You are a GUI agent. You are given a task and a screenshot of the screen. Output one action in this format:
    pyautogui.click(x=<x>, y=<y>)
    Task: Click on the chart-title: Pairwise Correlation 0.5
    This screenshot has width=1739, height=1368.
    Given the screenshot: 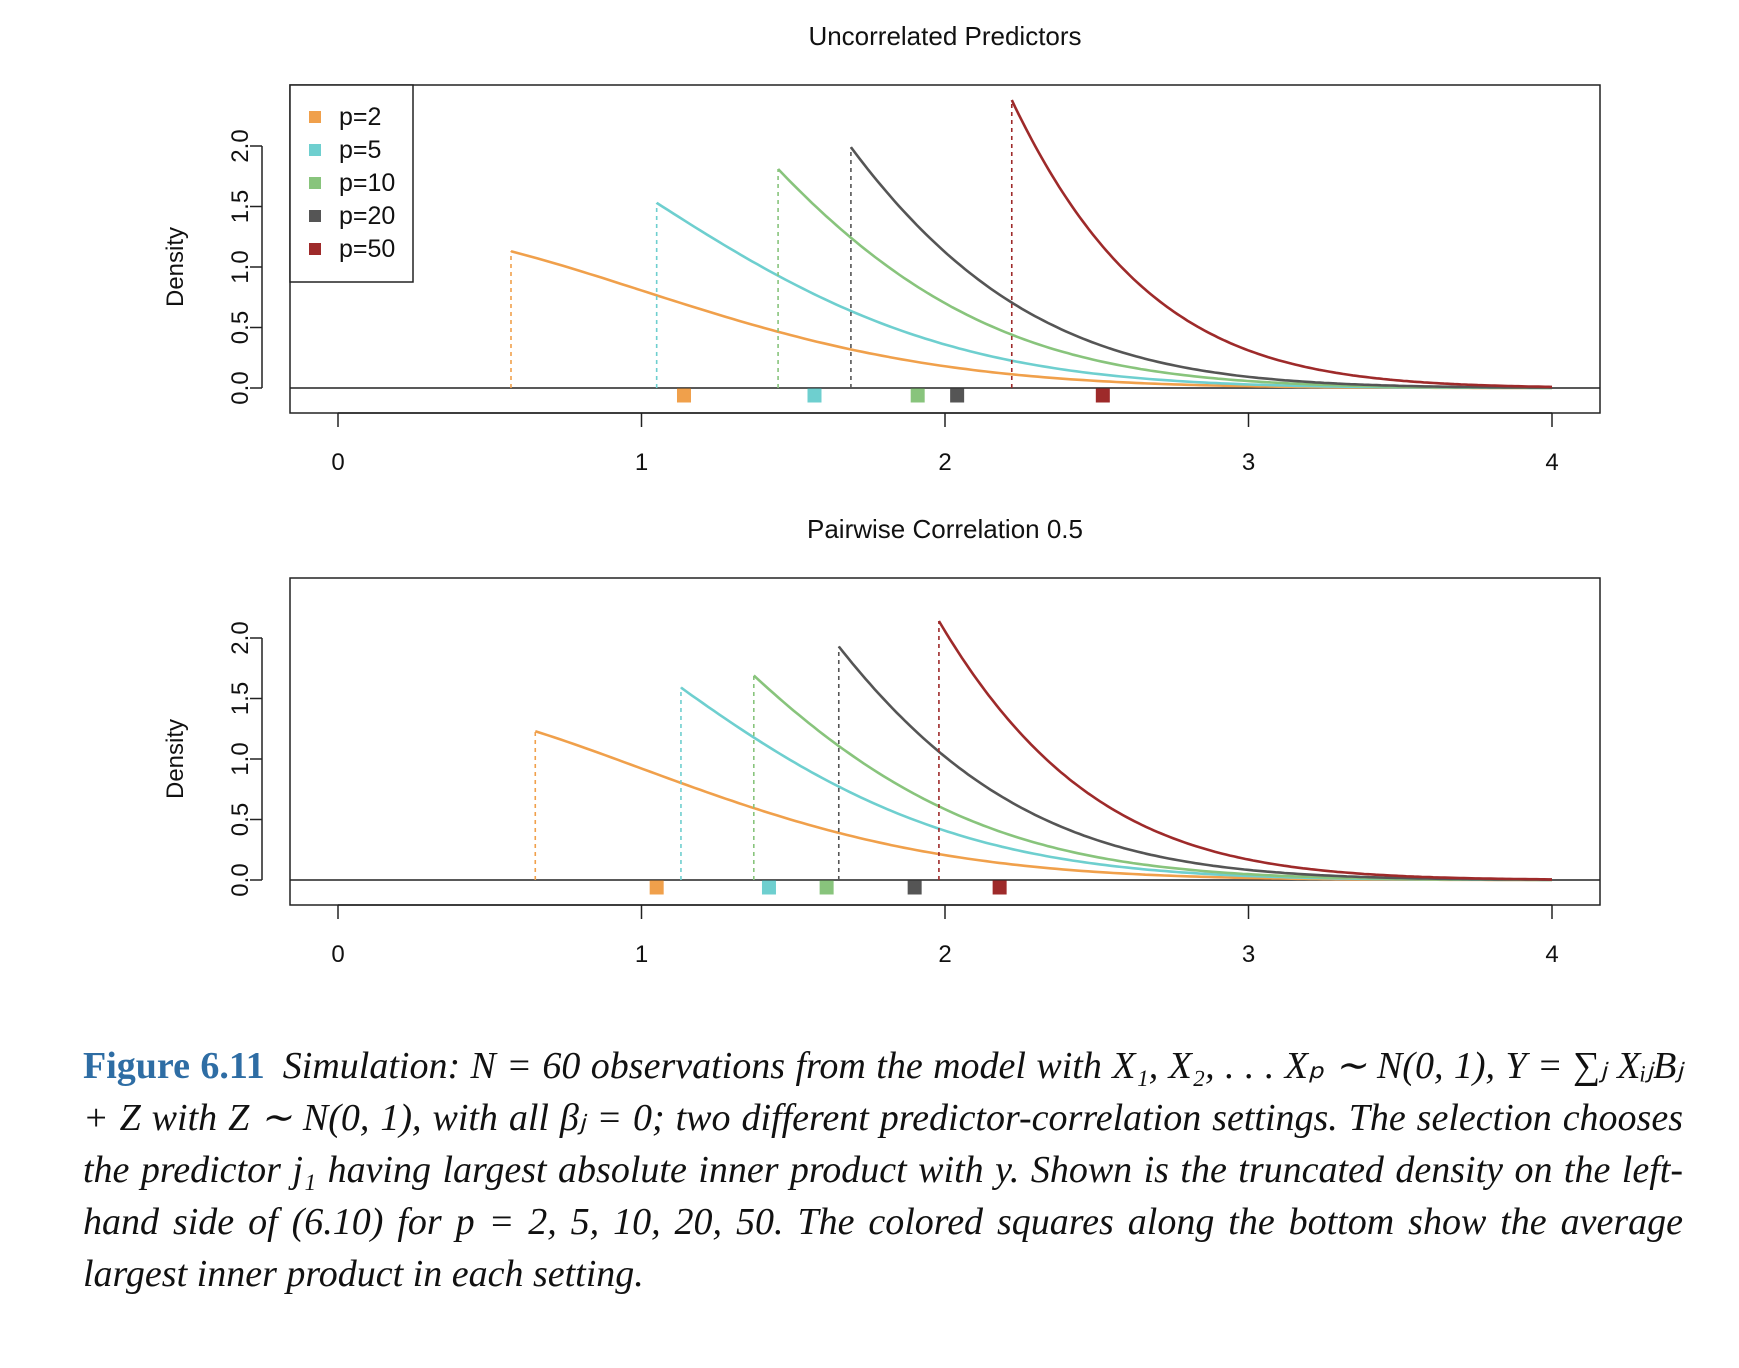 What is the action you would take?
    pyautogui.click(x=945, y=529)
    